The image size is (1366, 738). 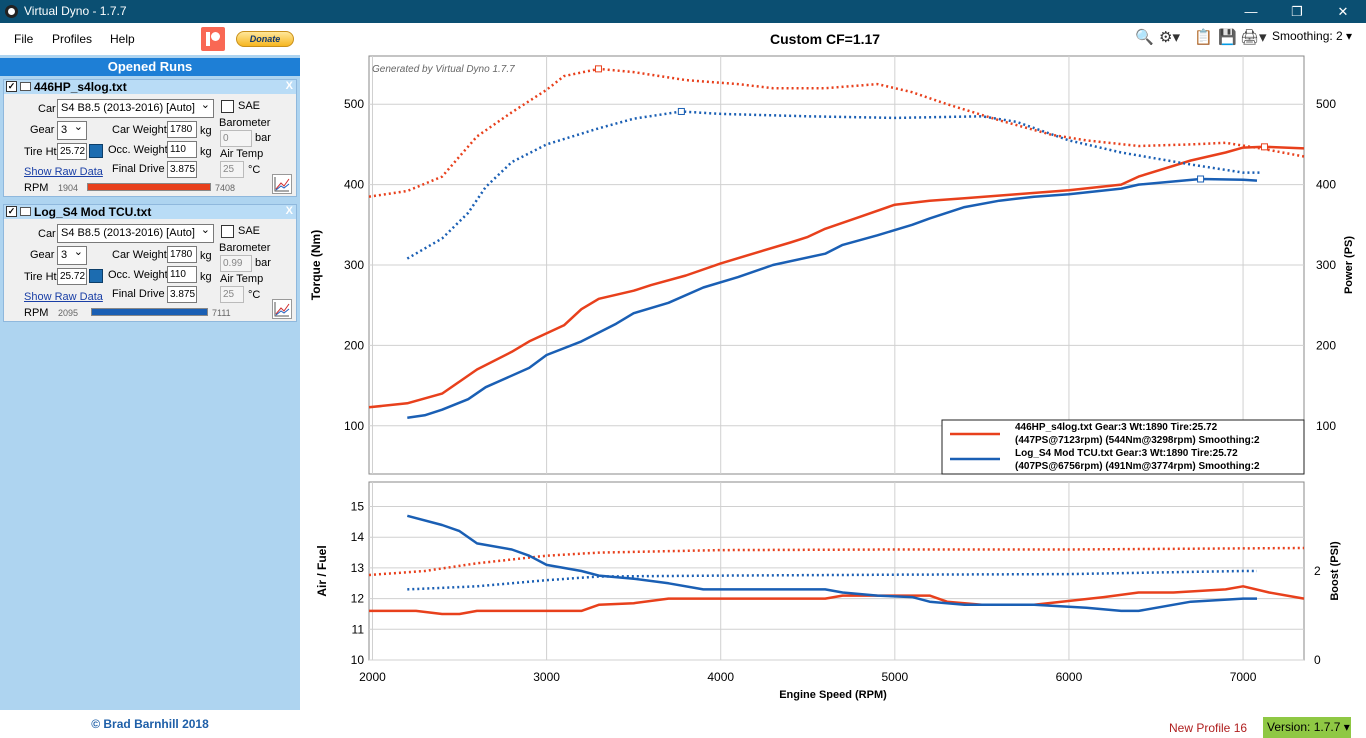 What do you see at coordinates (40, 277) in the screenshot?
I see `tire-ht-label: Tire Ht` at bounding box center [40, 277].